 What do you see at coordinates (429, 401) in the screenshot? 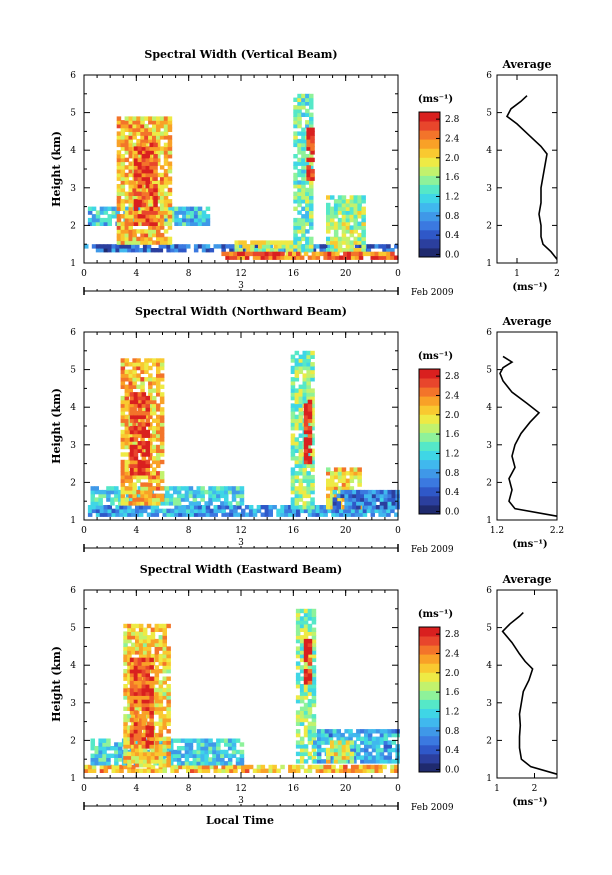
I see `colorbar-swatch` at bounding box center [429, 401].